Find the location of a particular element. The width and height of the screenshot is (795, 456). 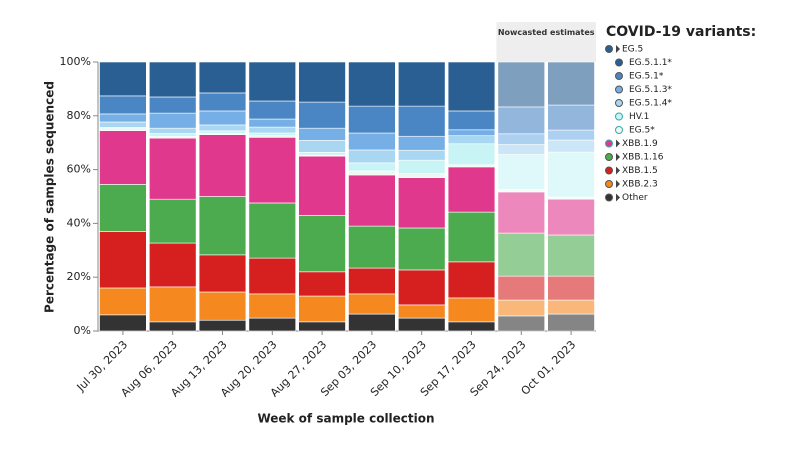

legend-label: XBB.1.5 is located at coordinates (640, 171).